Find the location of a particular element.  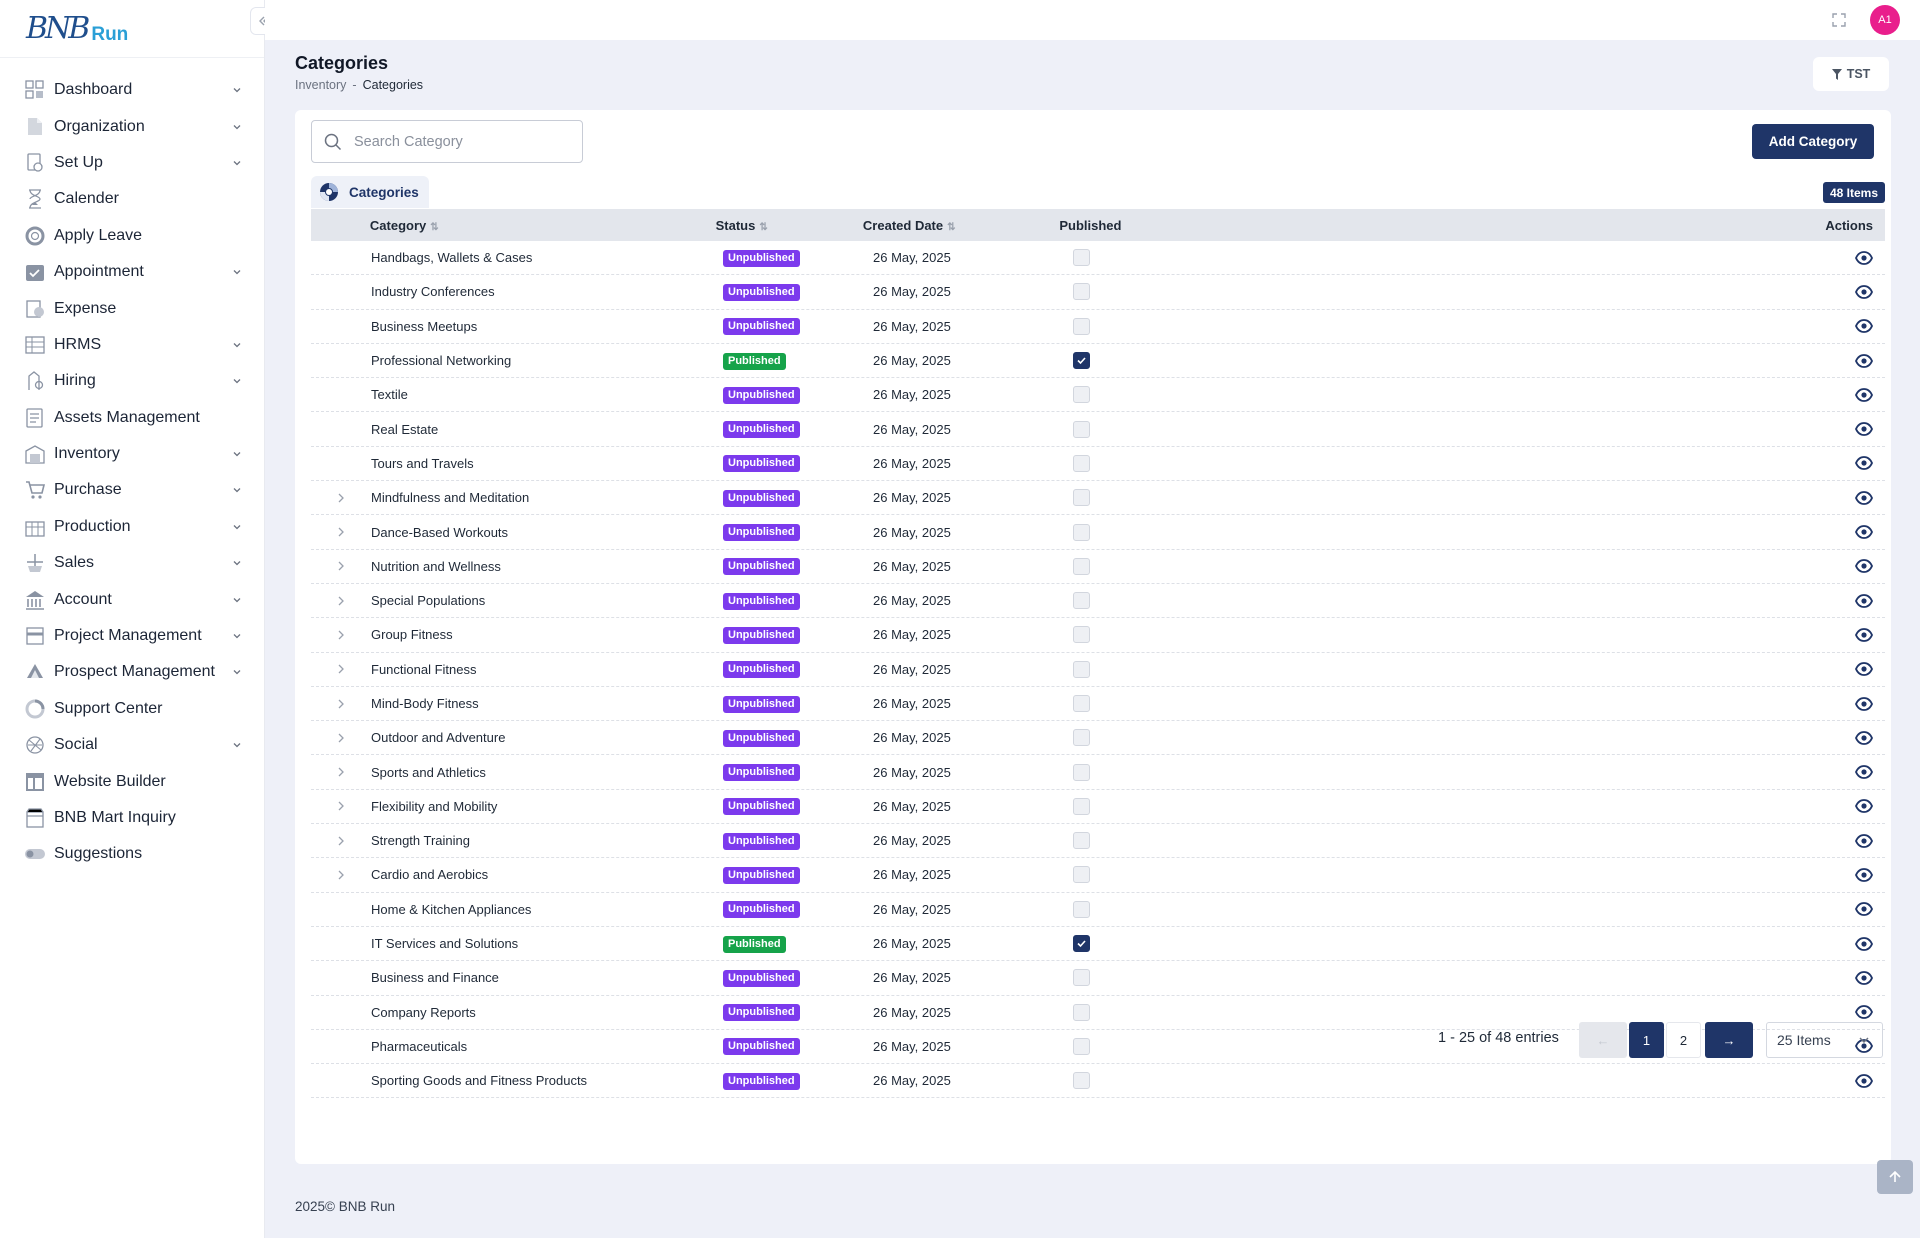

header-created-date: Created Date ⇅ is located at coordinates (961, 225).